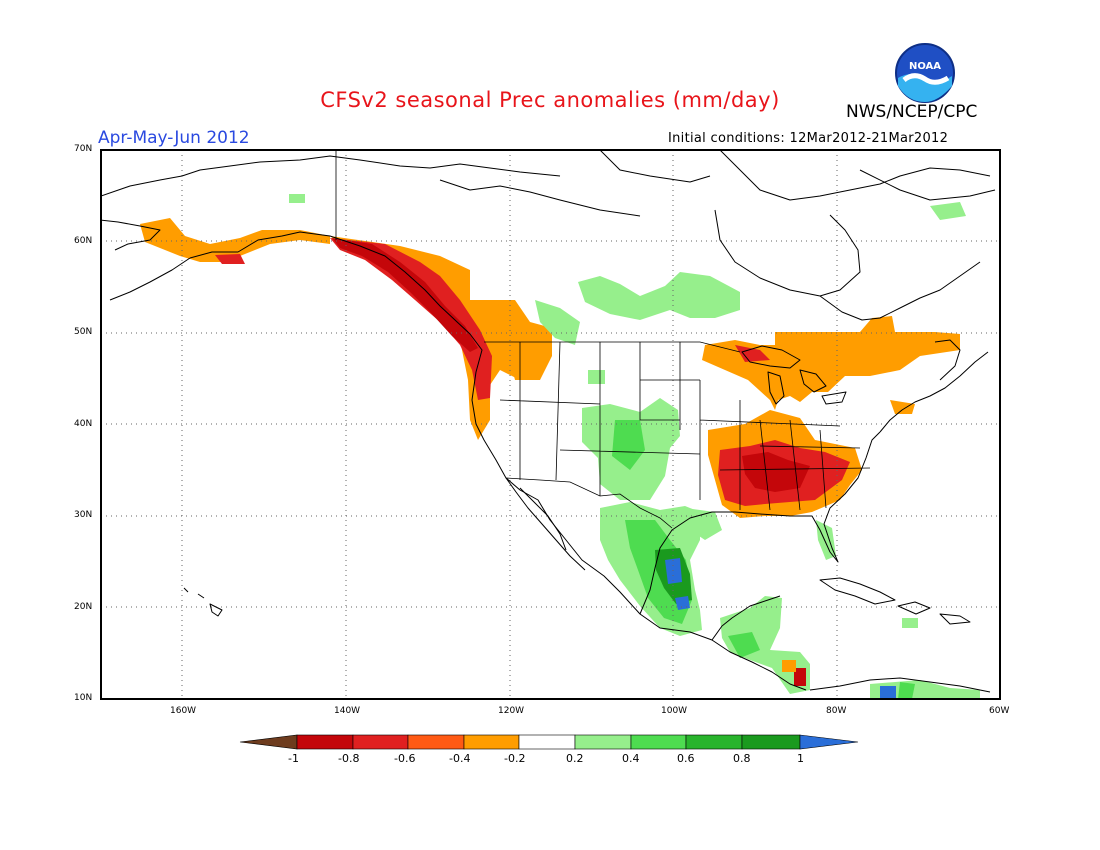 The width and height of the screenshot is (1100, 850). Describe the element at coordinates (83, 241) in the screenshot. I see `lat-tick-60n: 60N` at that location.